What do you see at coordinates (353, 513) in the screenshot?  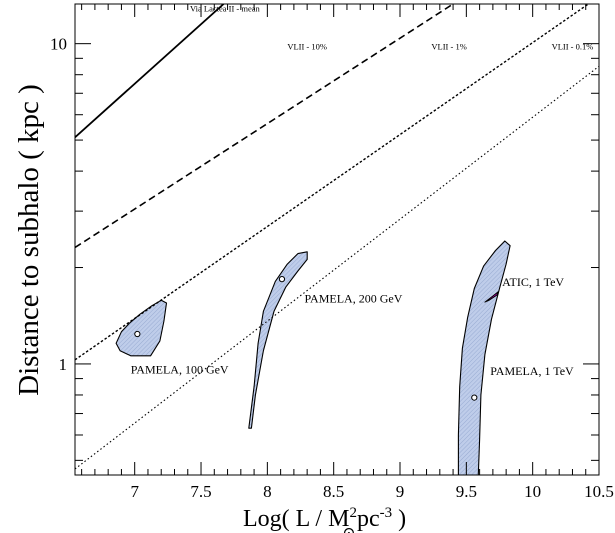 I see `x-axis-label-sup: 2` at bounding box center [353, 513].